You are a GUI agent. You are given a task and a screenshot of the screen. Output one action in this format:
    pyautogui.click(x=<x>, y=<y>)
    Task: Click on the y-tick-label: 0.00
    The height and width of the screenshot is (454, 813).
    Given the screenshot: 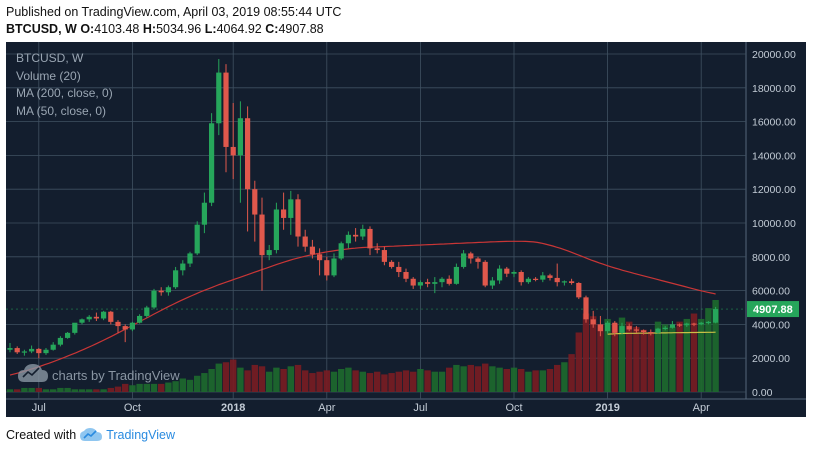 What is the action you would take?
    pyautogui.click(x=762, y=393)
    